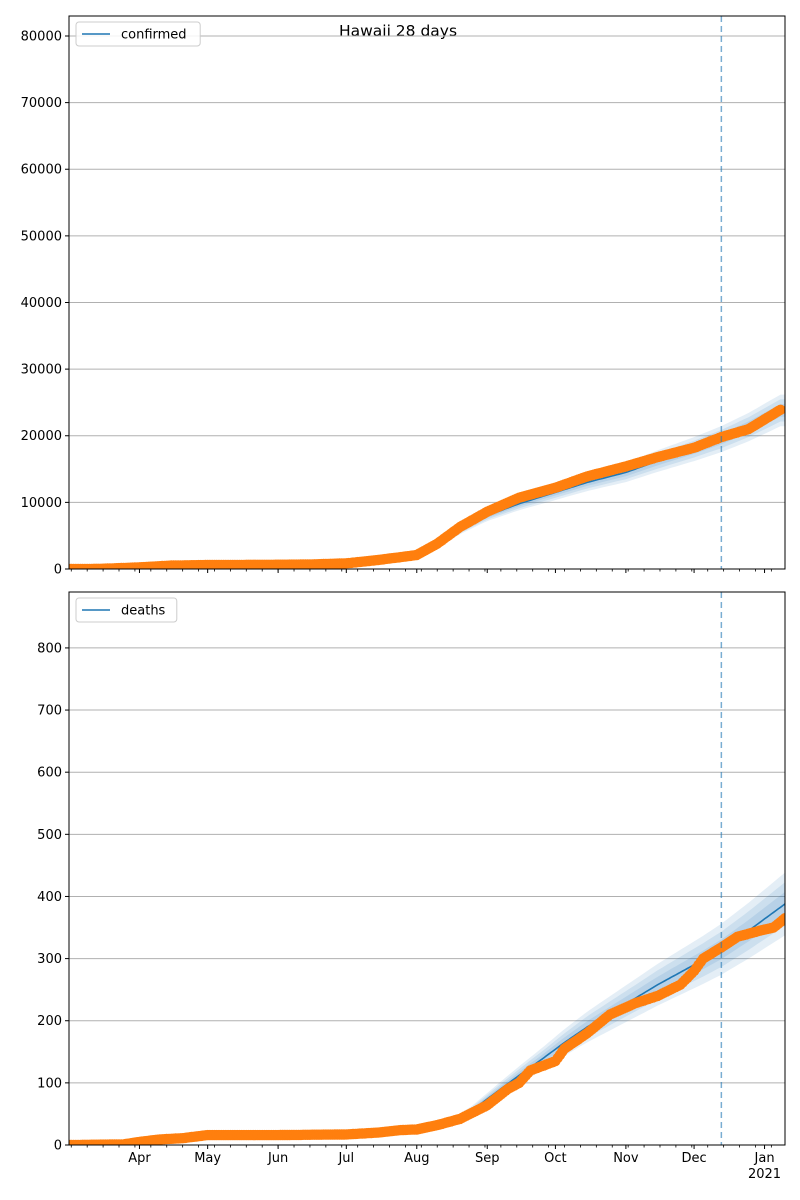 Image resolution: width=800 pixels, height=1200 pixels. What do you see at coordinates (49, 773) in the screenshot?
I see `y-tick-label: 600` at bounding box center [49, 773].